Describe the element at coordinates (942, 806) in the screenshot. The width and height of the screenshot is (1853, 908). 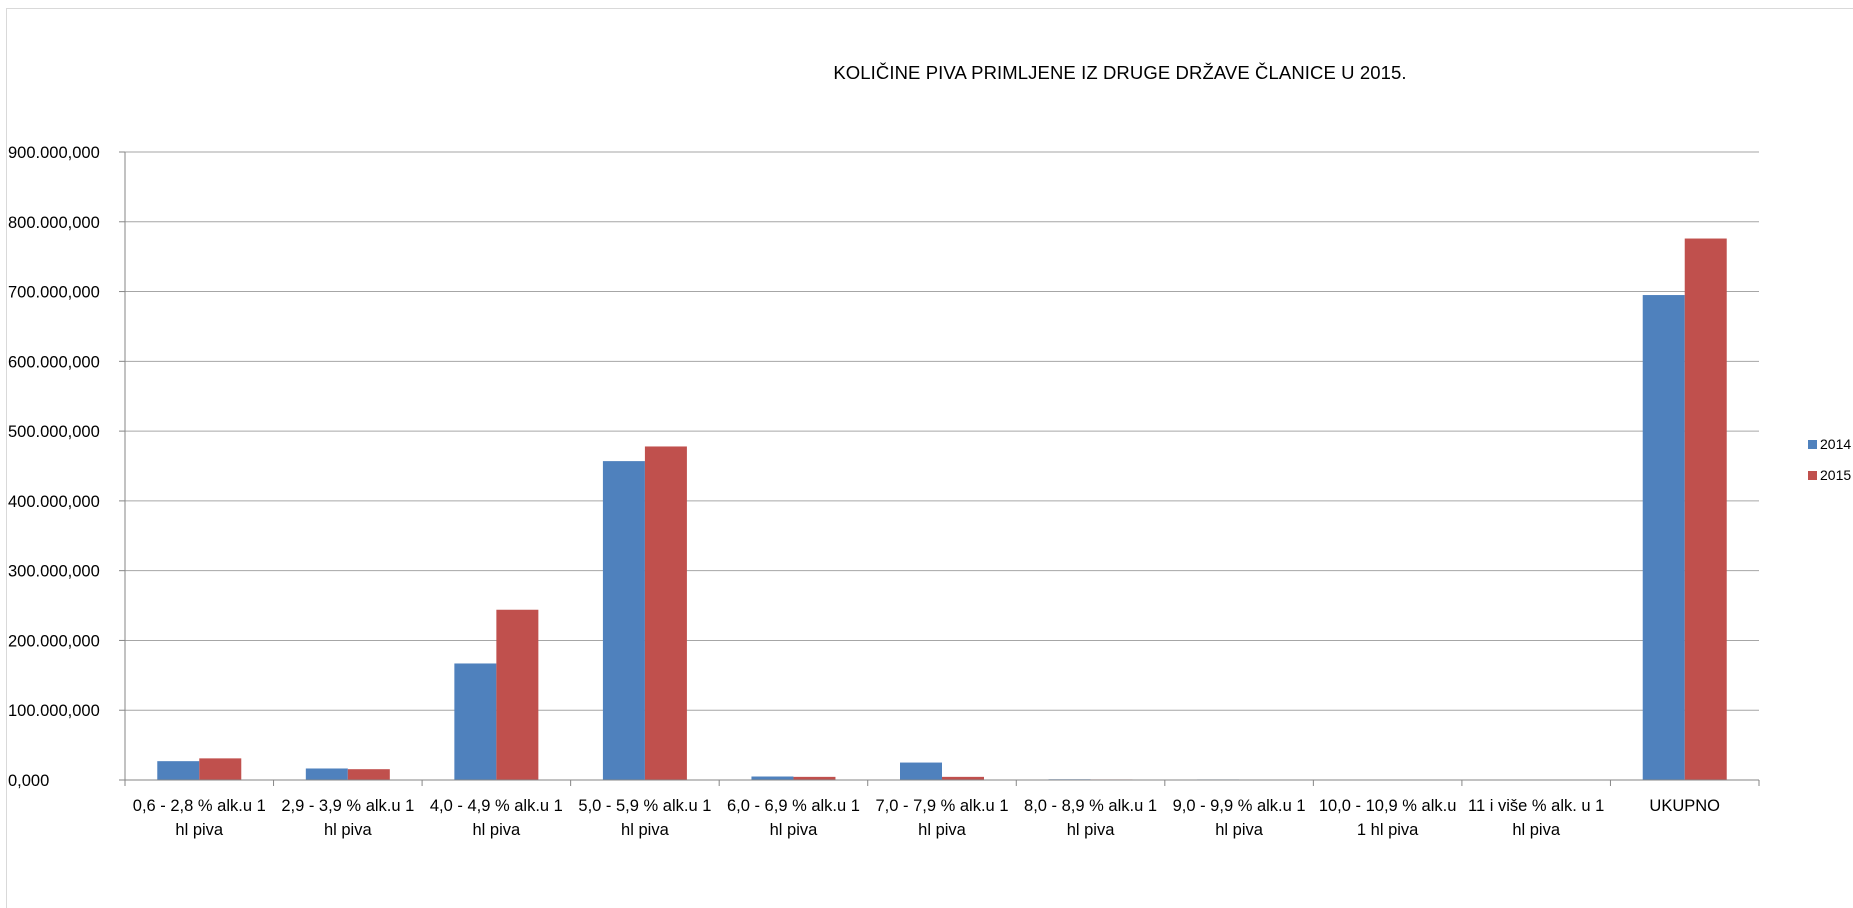
I see `x-tick-label: 7,0 - 7,9 % alk.u 1` at that location.